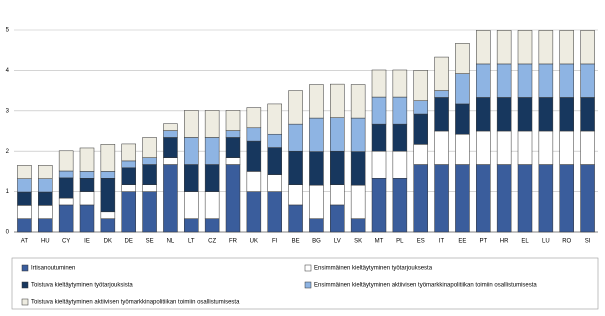  What do you see at coordinates (8, 192) in the screenshot?
I see `y-tick-label: 1` at bounding box center [8, 192].